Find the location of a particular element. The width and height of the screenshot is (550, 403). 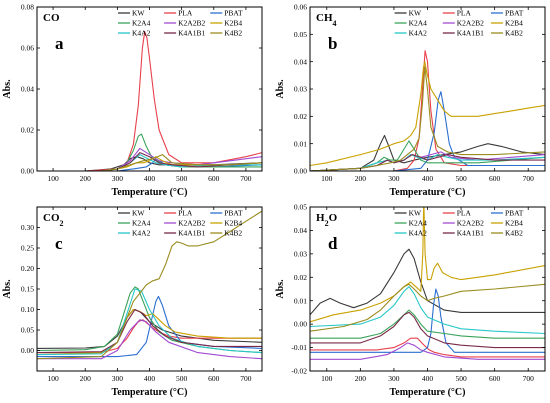

y-tick-label: 0.30 is located at coordinates (27, 227).